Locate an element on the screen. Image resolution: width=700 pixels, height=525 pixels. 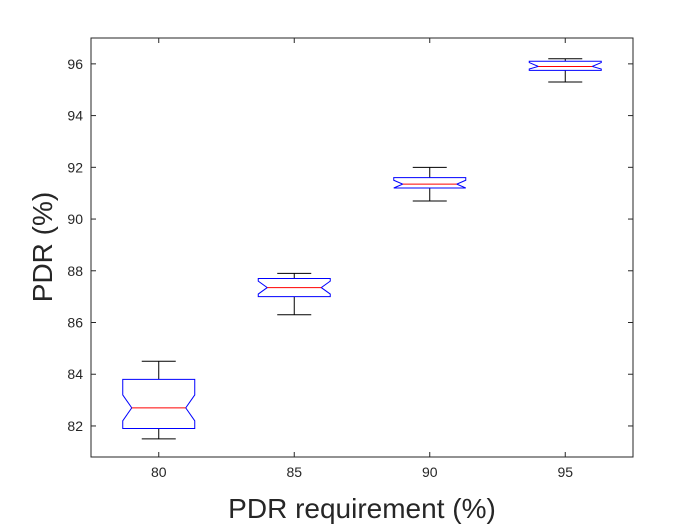
y-tick-label: 94 is located at coordinates (75, 116).